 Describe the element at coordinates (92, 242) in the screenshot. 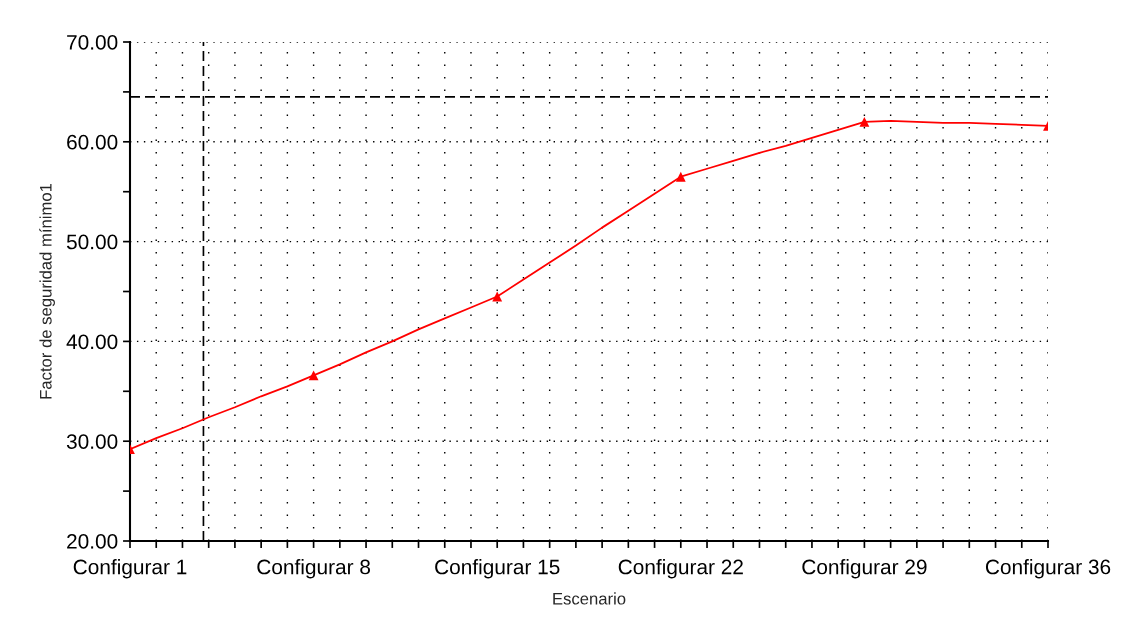

I see `y-tick-label: 50.00` at that location.